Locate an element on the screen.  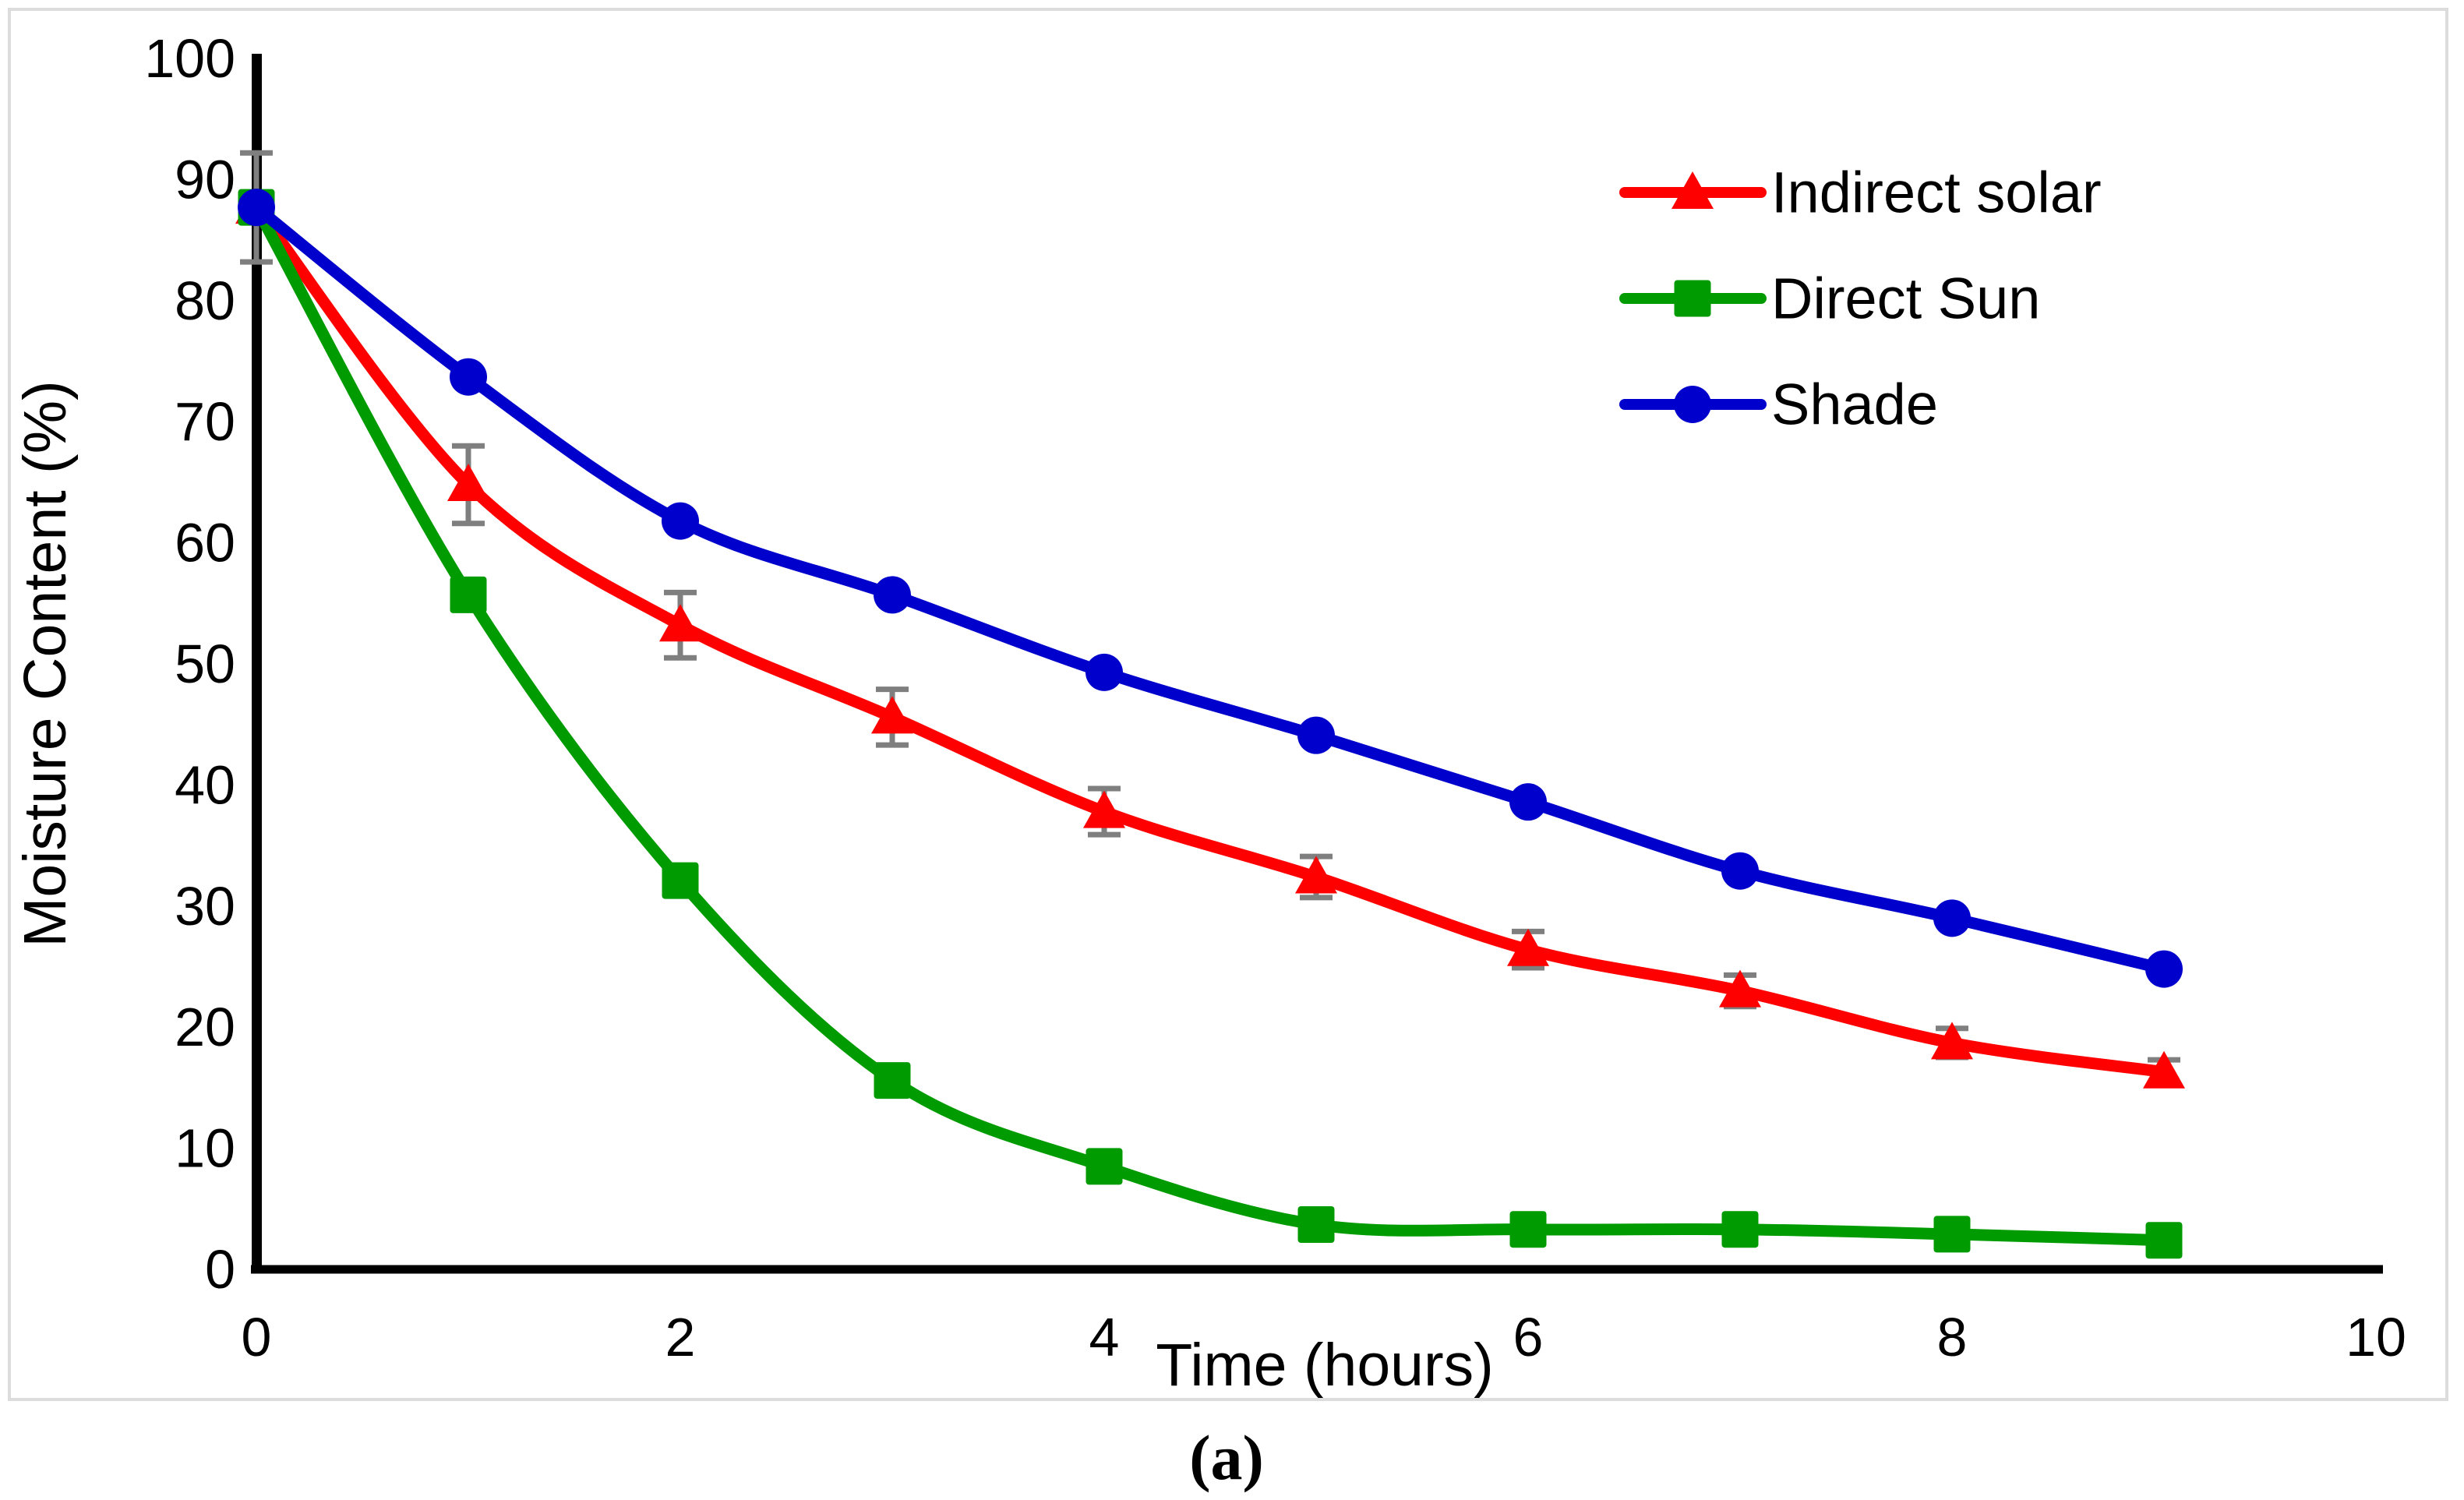
x-tick-label: 10 is located at coordinates (2376, 1338).